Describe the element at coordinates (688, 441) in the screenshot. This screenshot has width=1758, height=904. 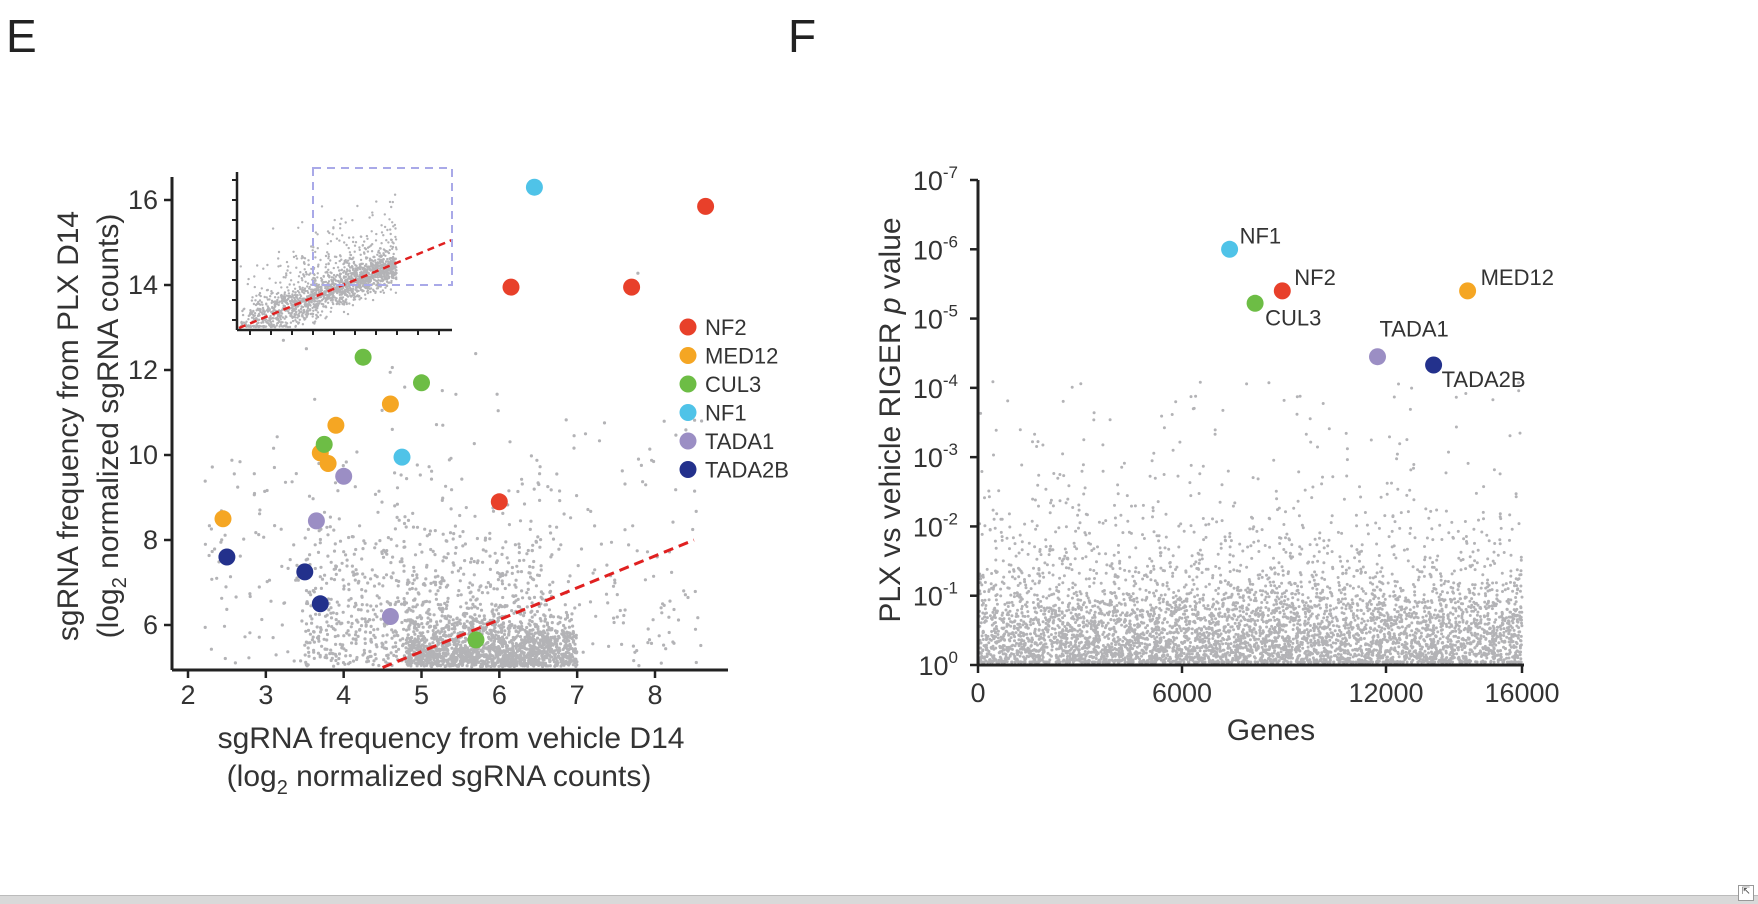
I see `legend-swatch-tada1` at that location.